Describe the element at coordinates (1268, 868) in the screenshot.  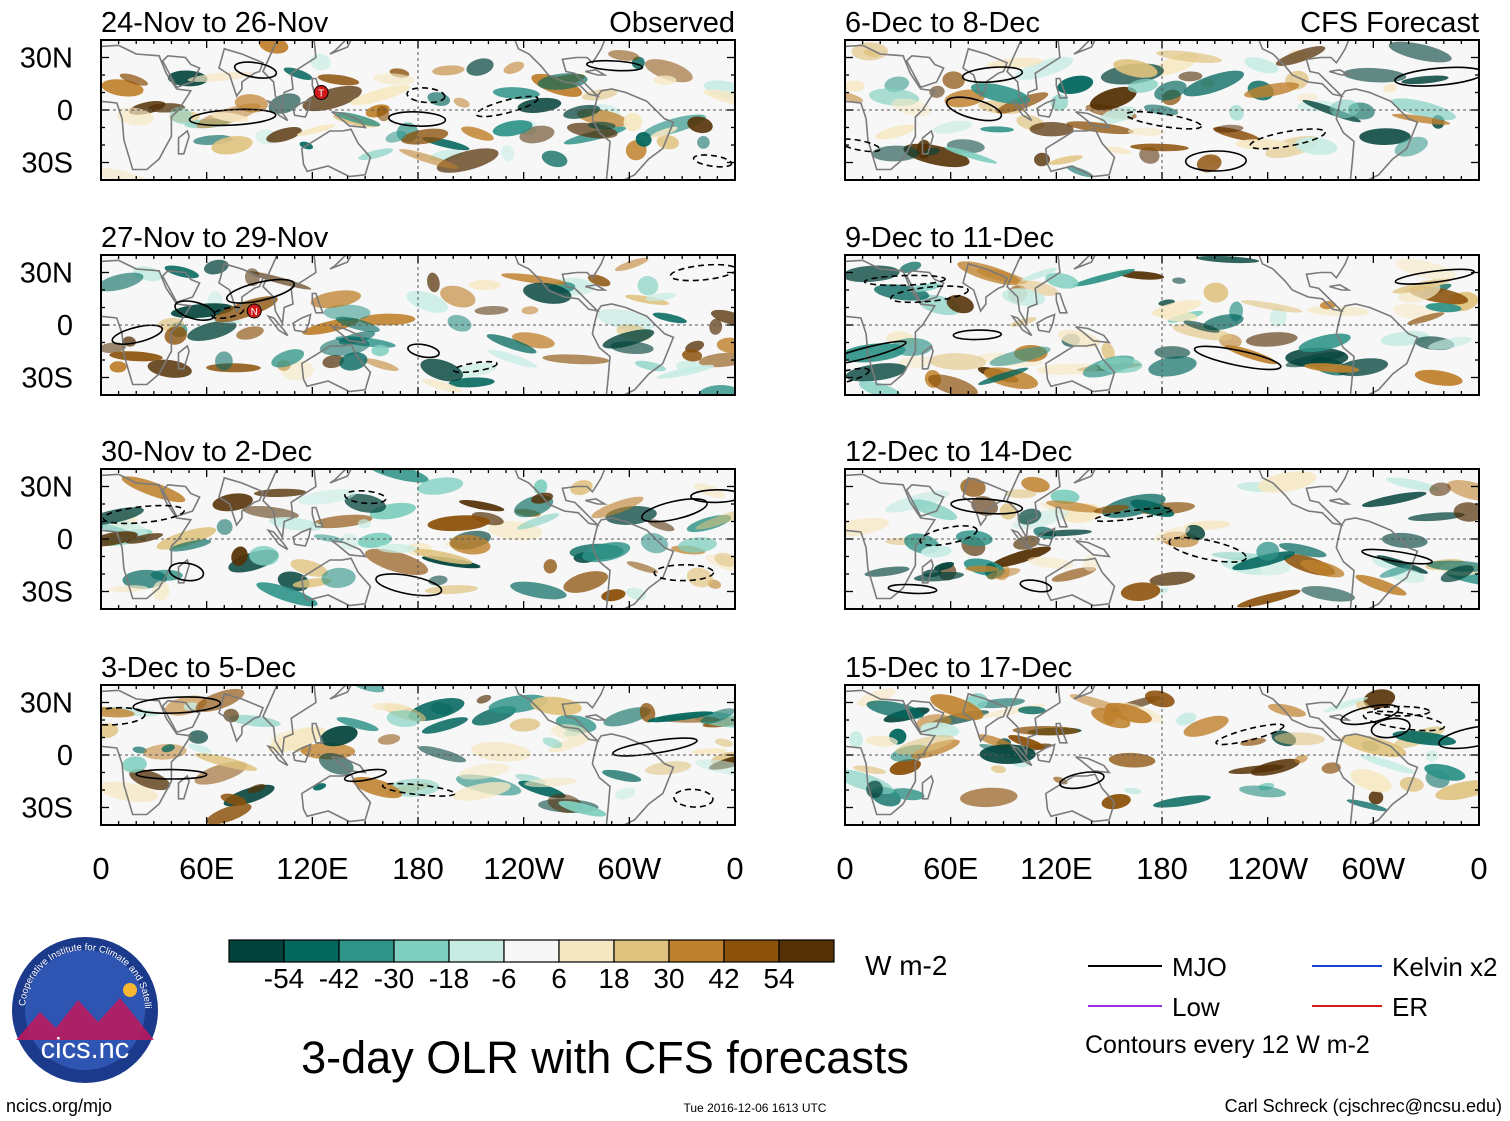
I see `x-tick-label: 120W` at that location.